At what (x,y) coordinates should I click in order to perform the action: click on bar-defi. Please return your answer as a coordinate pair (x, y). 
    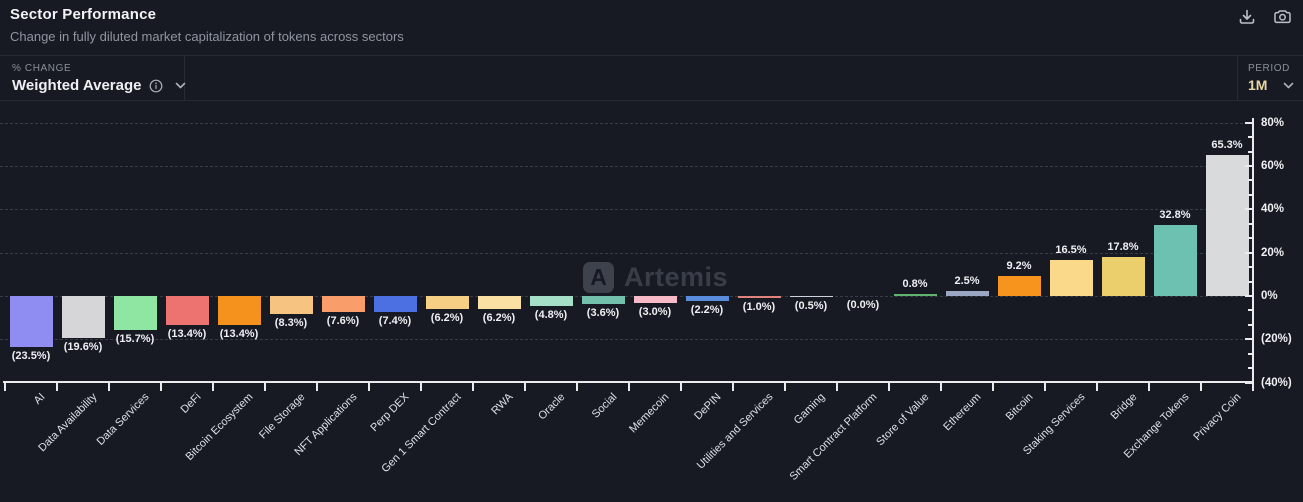
    Looking at the image, I should click on (187, 311).